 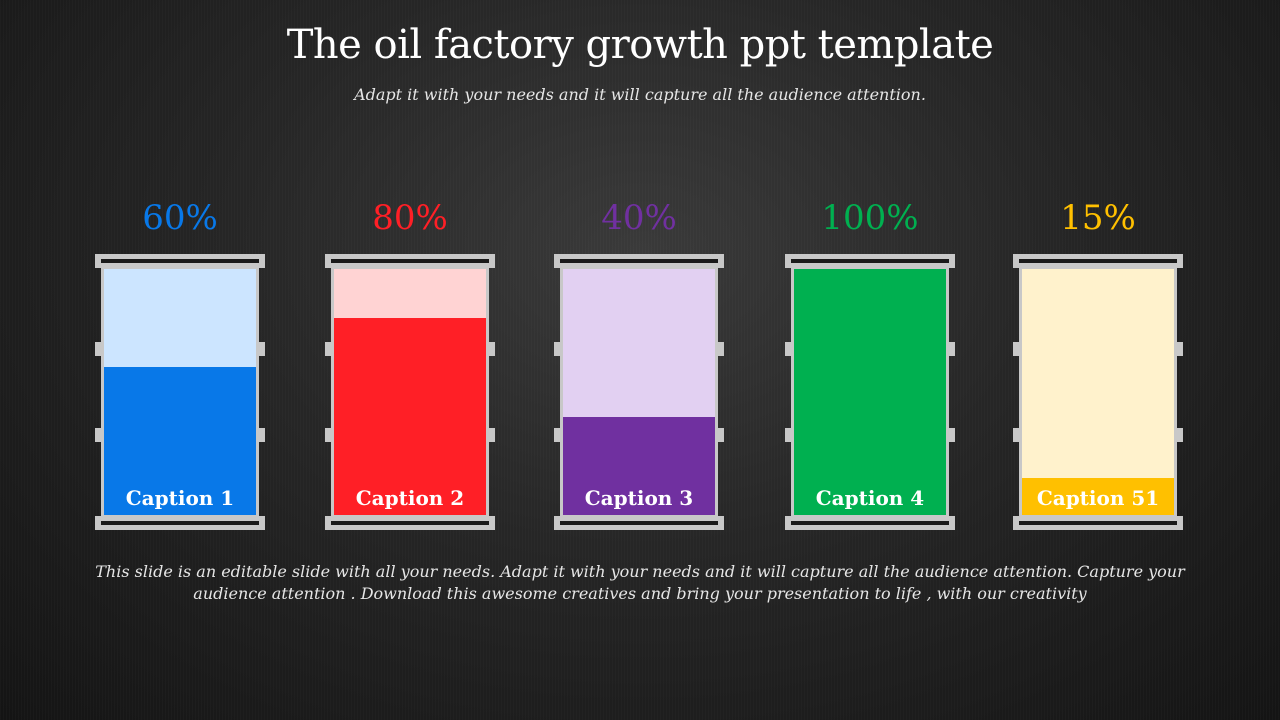 What do you see at coordinates (870, 218) in the screenshot?
I see `percent-label: 100%` at bounding box center [870, 218].